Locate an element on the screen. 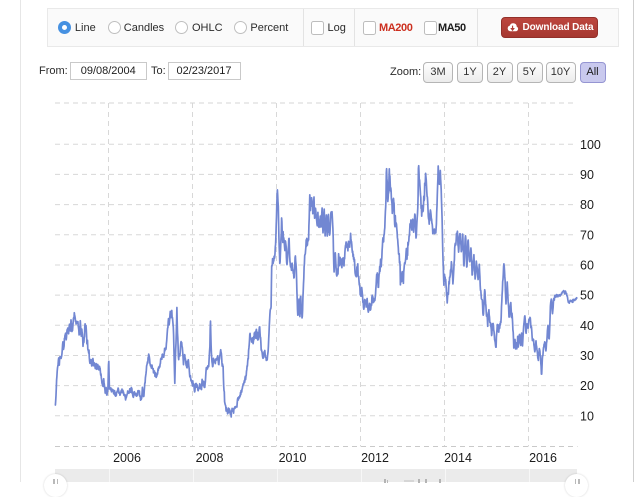 The width and height of the screenshot is (640, 497). svg-text: 20 is located at coordinates (587, 386).